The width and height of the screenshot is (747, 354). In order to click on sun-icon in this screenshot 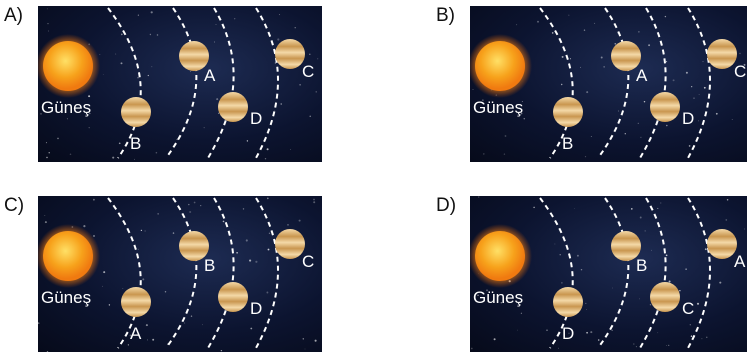, I will do `click(68, 66)`.